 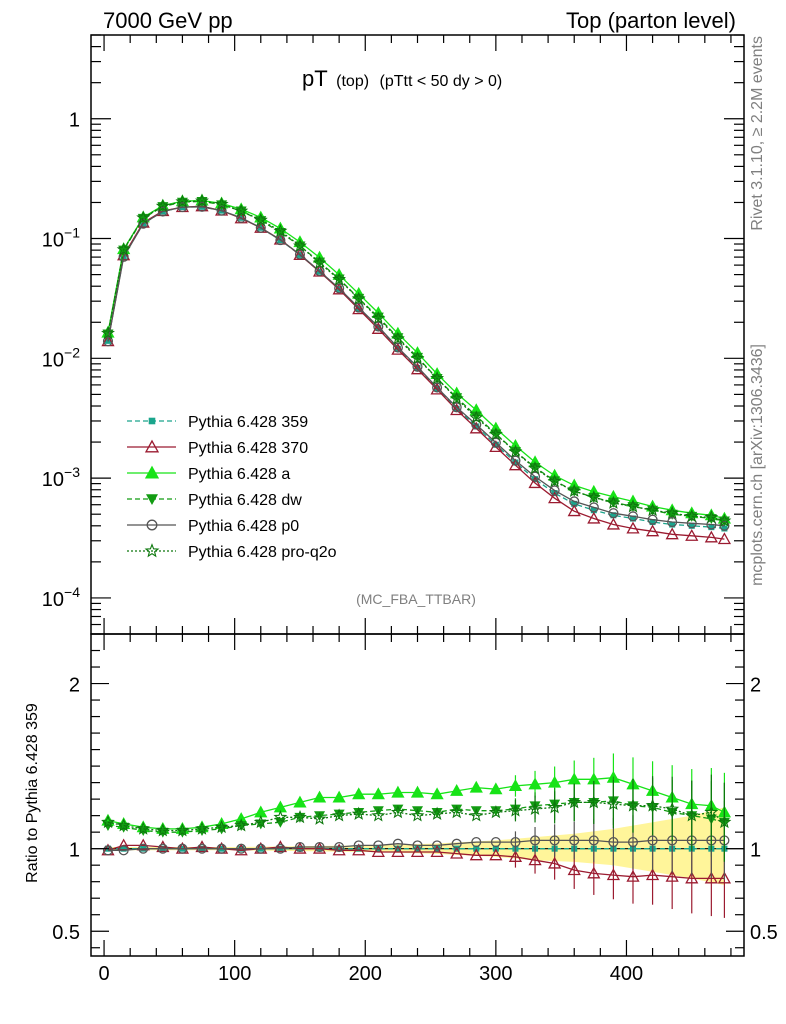 What do you see at coordinates (416, 845) in the screenshot?
I see `series-4-ratio-line` at bounding box center [416, 845].